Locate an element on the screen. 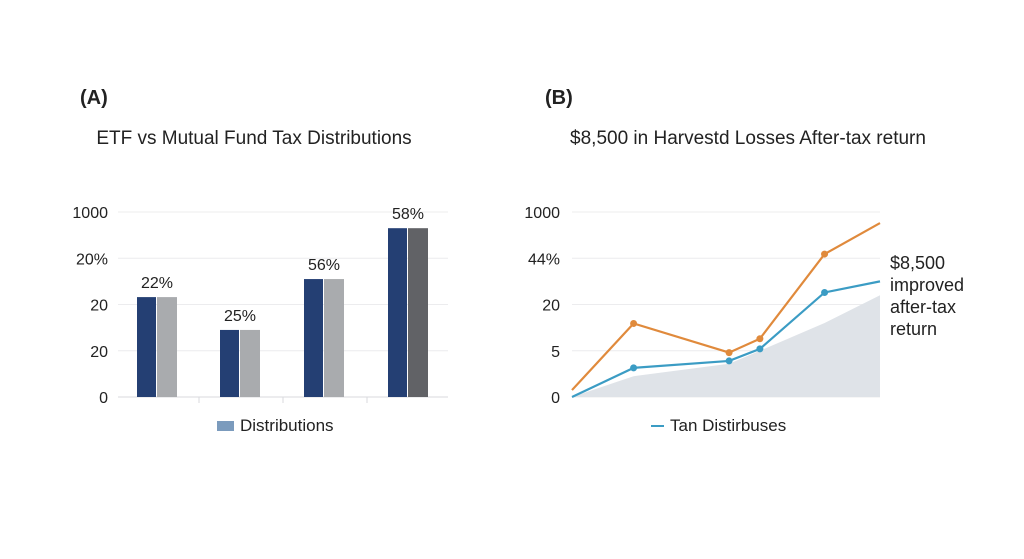 Image resolution: width=1024 pixels, height=559 pixels. annotation-line: after-tax is located at coordinates (923, 307).